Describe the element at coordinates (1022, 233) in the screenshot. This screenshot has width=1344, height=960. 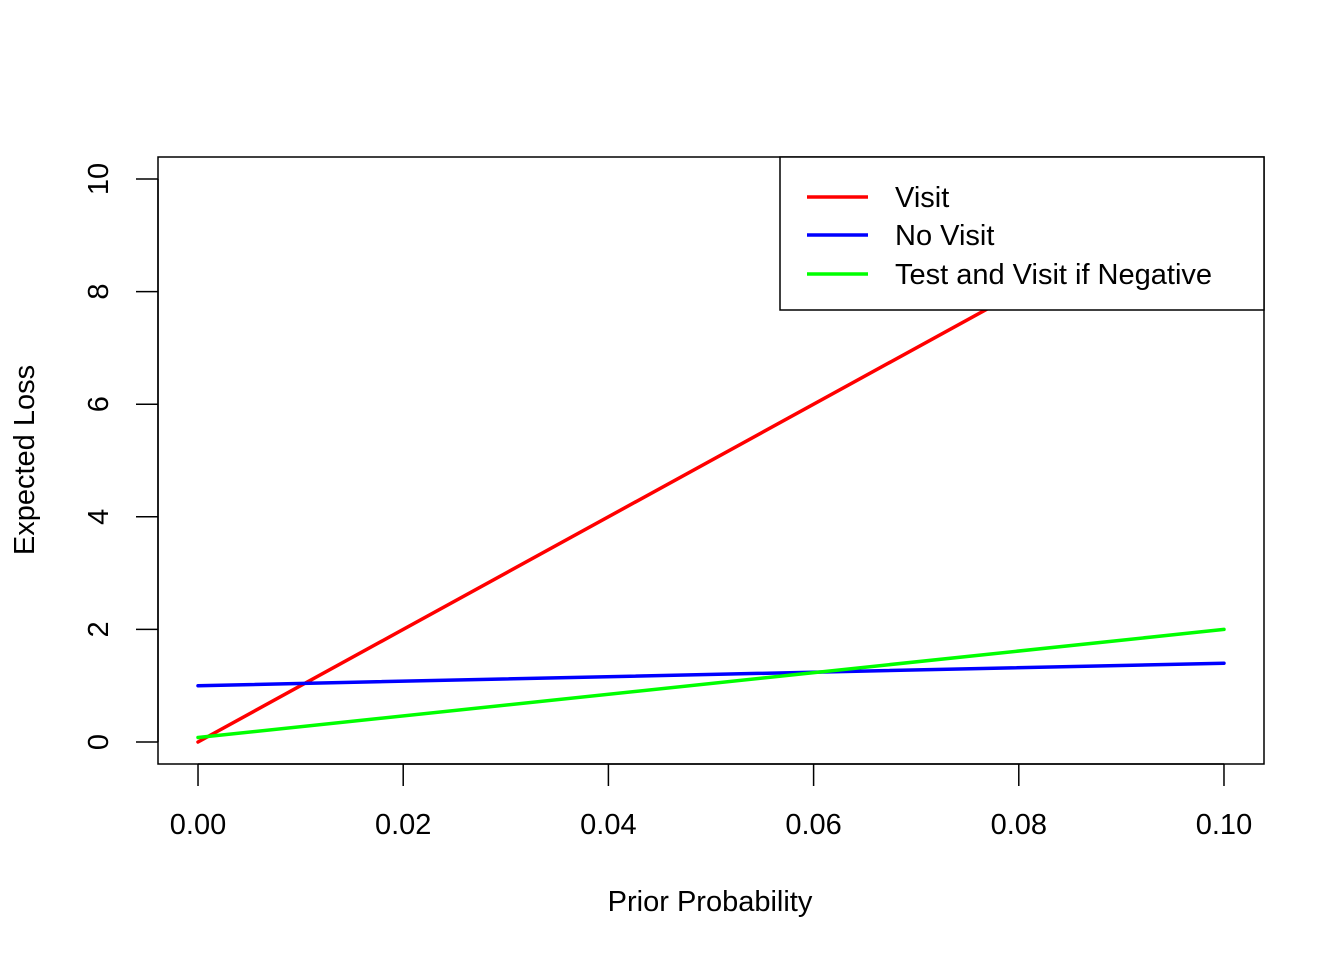
I see `legend: Visit No Visit Test and Visit if Negative` at that location.